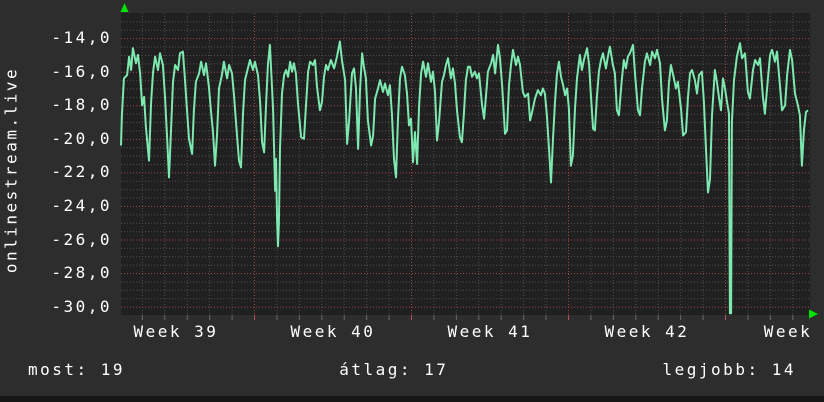 Image resolution: width=824 pixels, height=402 pixels. What do you see at coordinates (333, 331) in the screenshot?
I see `x-tick-label: Week 40` at bounding box center [333, 331].